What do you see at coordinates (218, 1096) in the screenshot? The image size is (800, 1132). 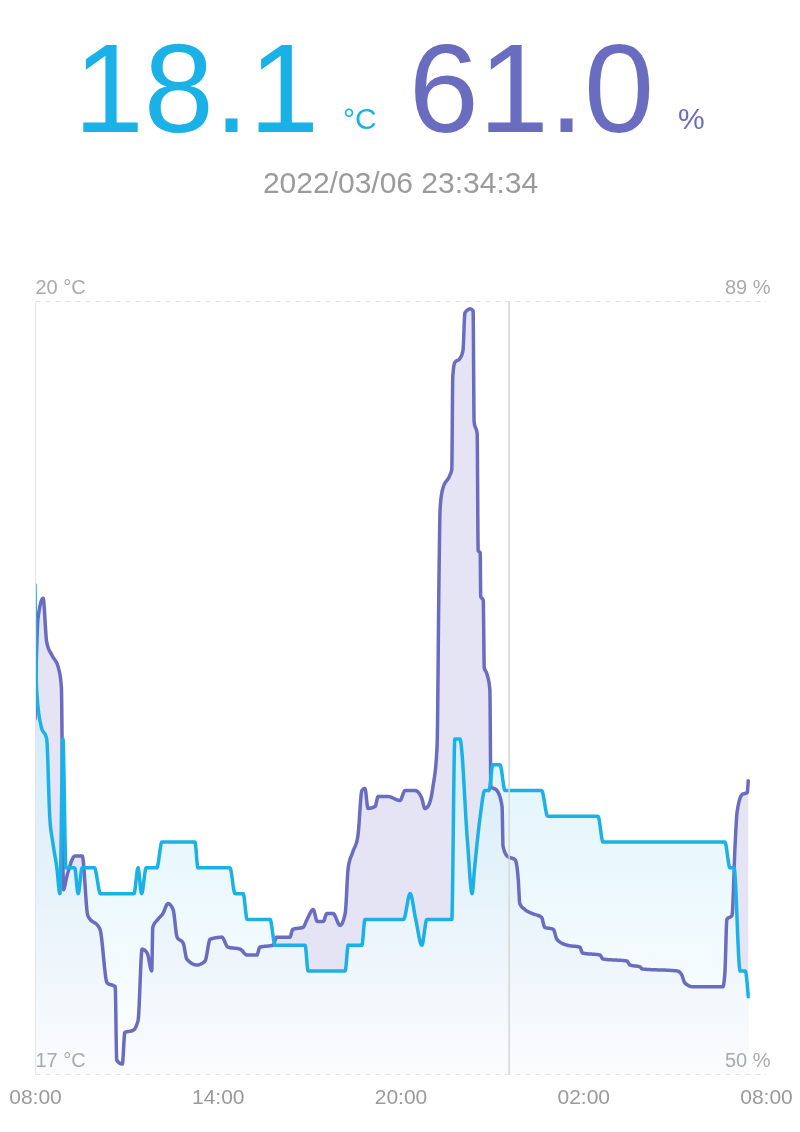 I see `x-tick-label: 14:00` at bounding box center [218, 1096].